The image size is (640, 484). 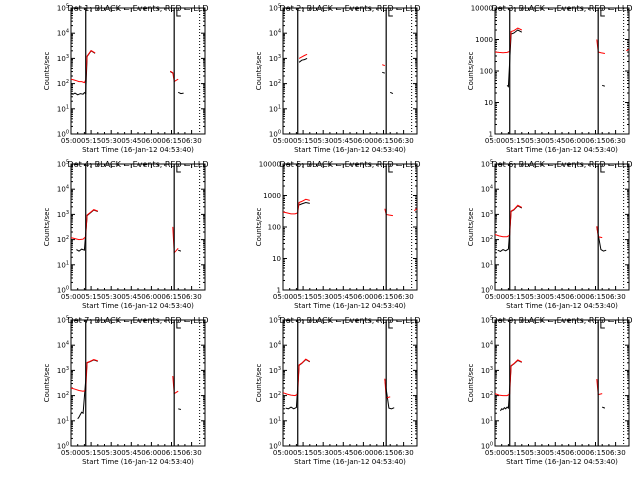 What do you see at coordinates (350, 164) in the screenshot?
I see `chart-title: Det 5: BLACK = Events, RED = LLD` at bounding box center [350, 164].